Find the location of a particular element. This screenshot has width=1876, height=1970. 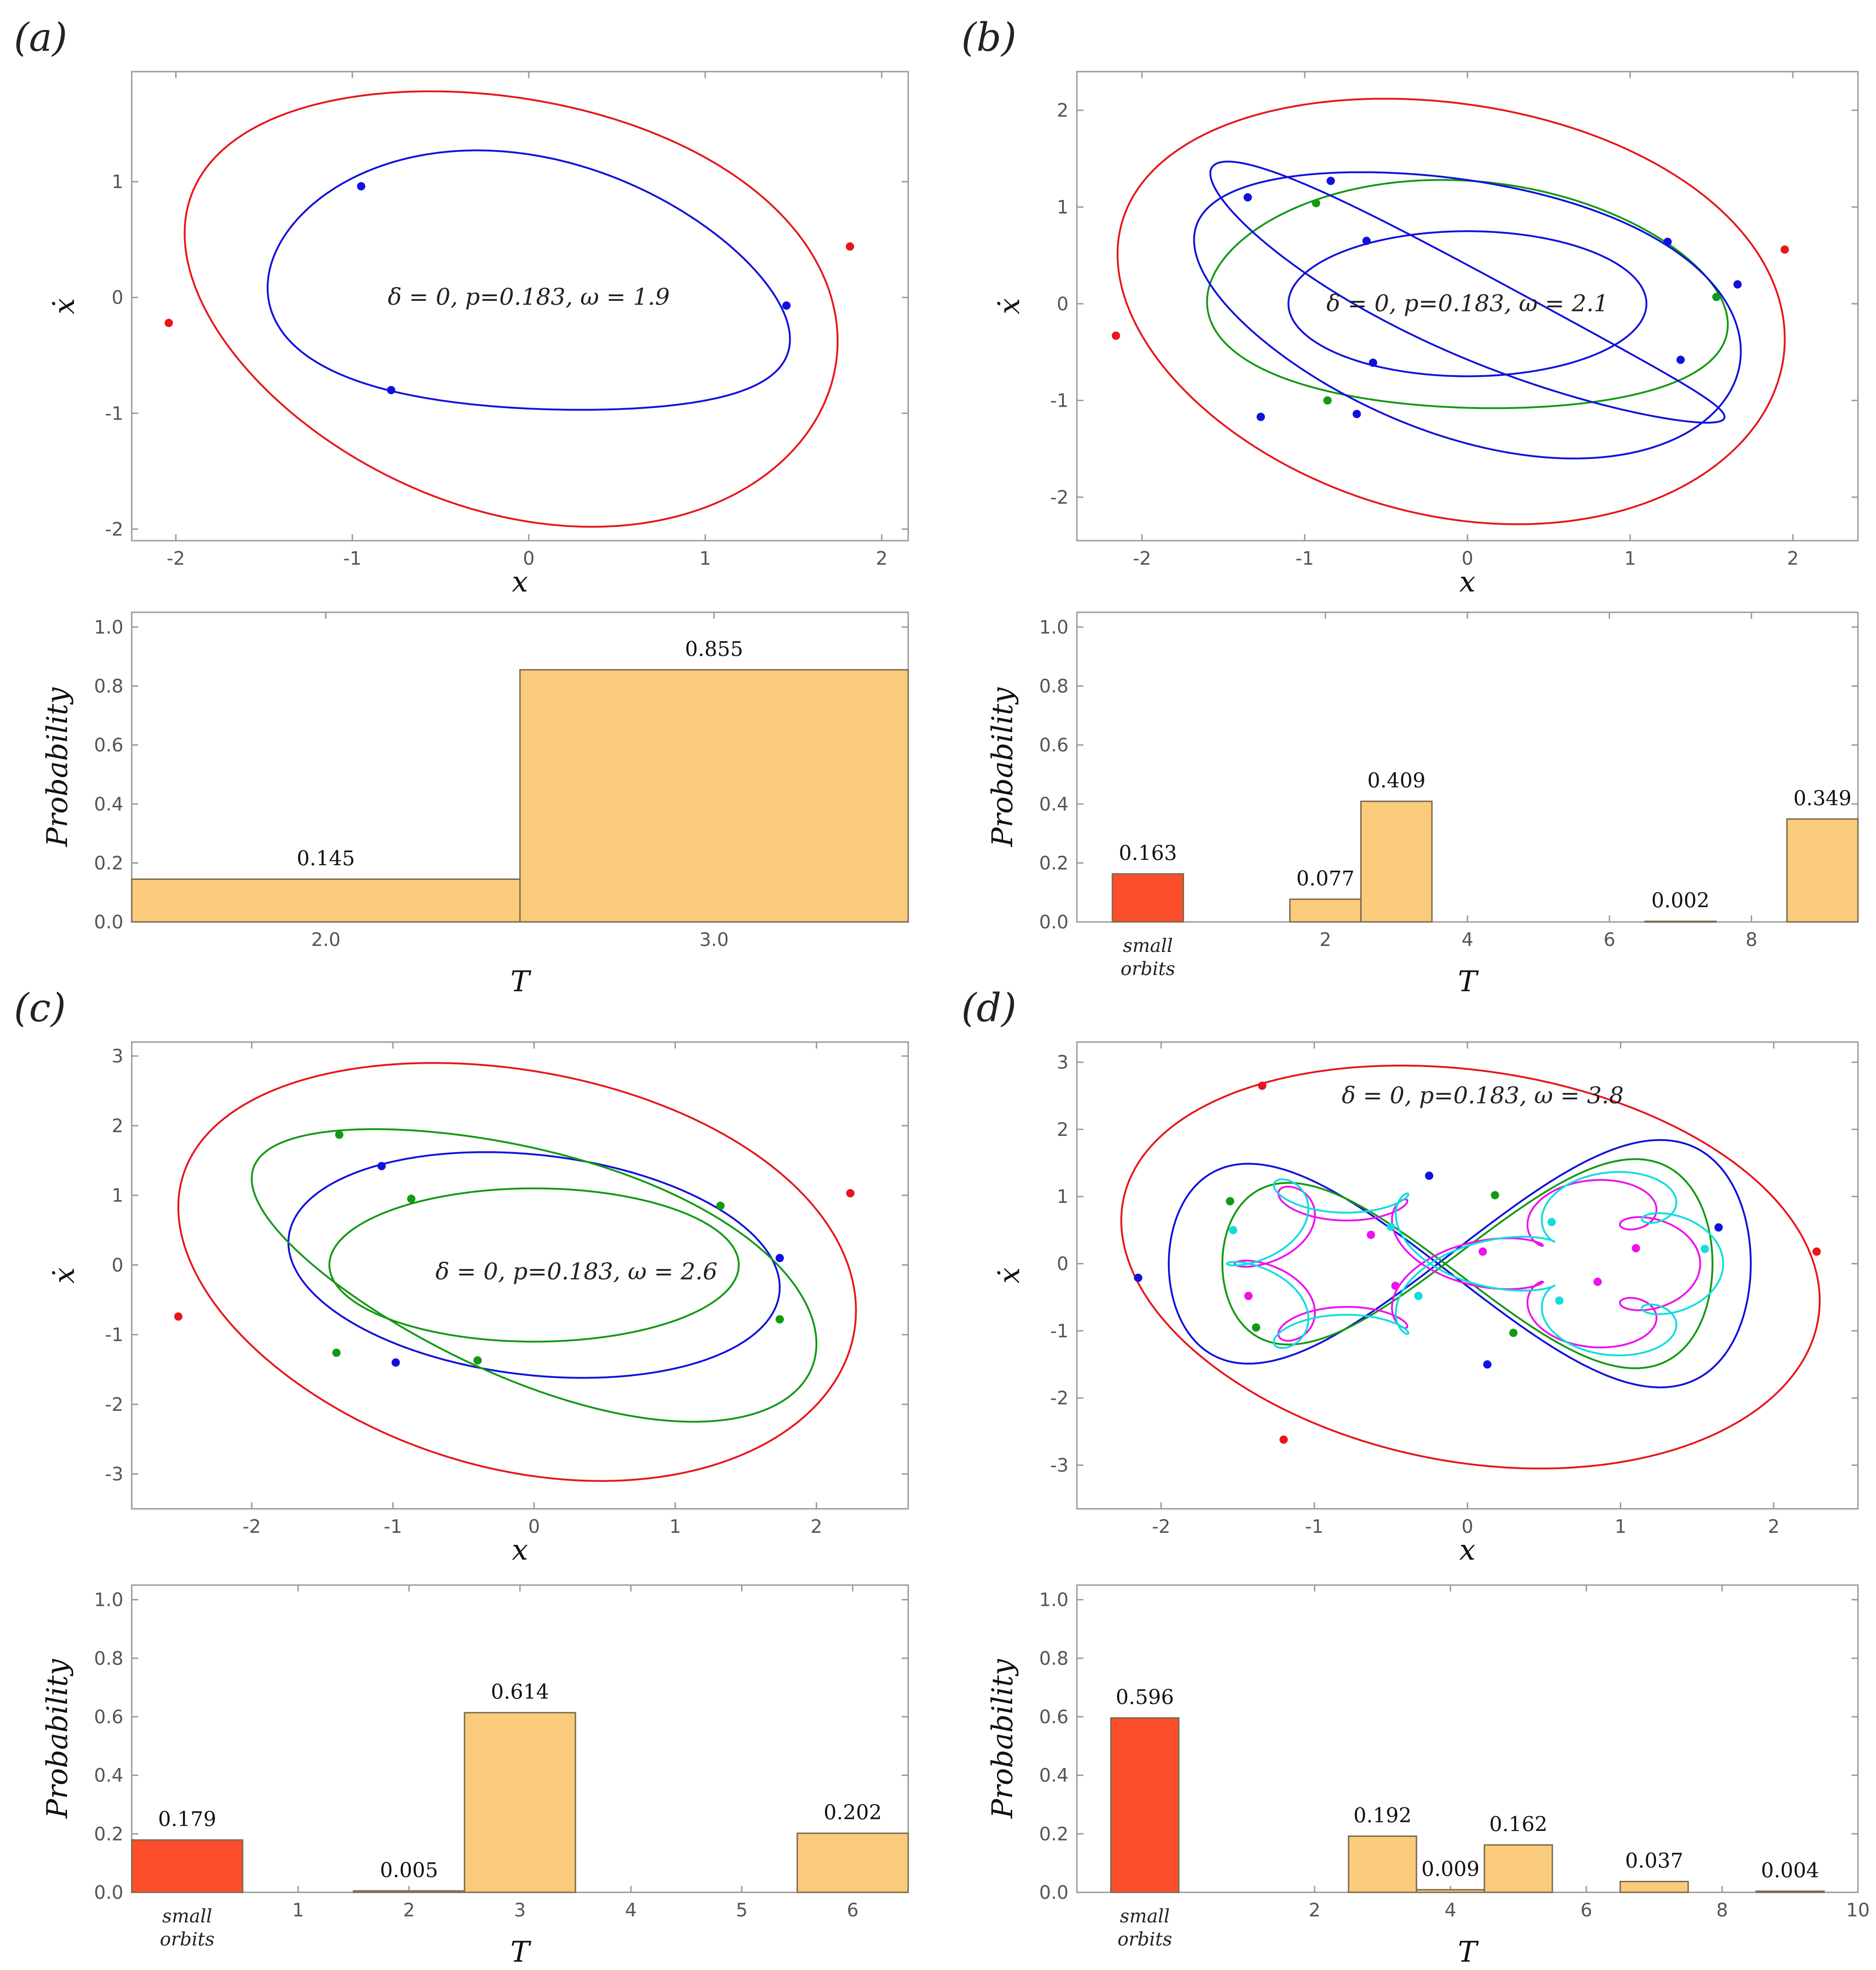

x-tick-label: 3.0 is located at coordinates (714, 940).